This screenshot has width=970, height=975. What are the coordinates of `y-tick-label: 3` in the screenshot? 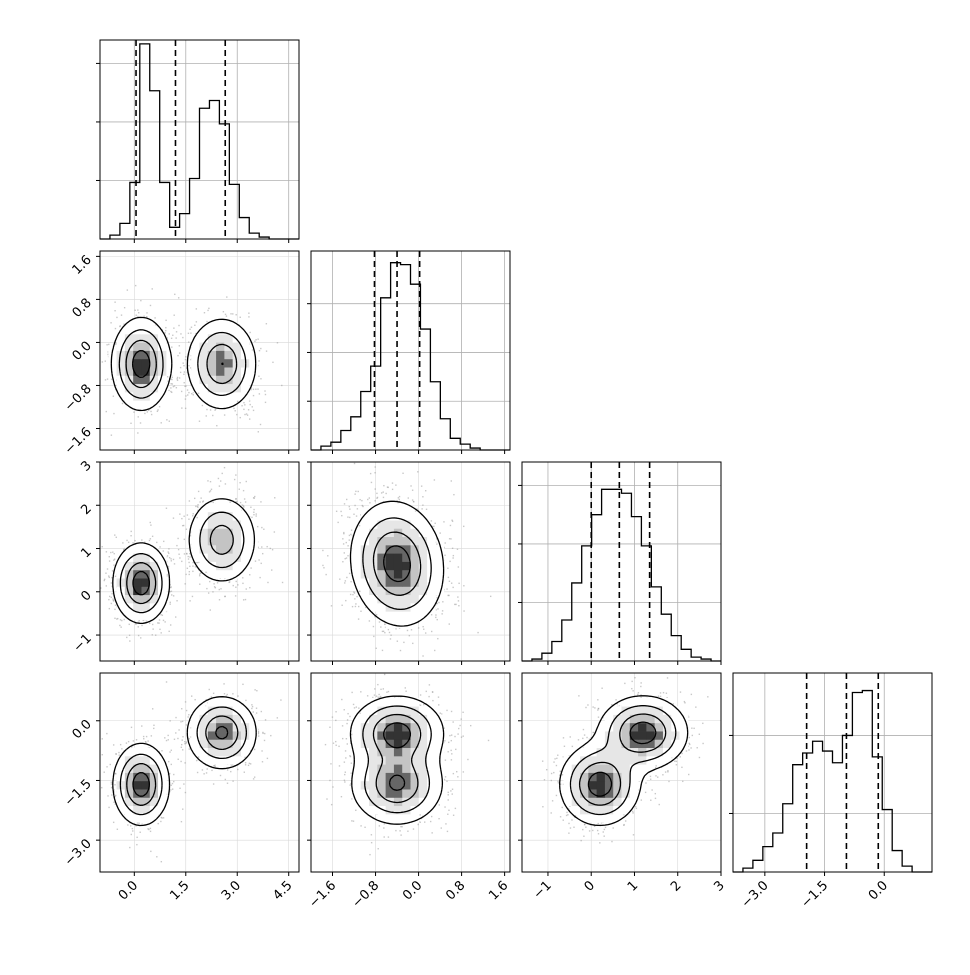 It's located at (86, 466).